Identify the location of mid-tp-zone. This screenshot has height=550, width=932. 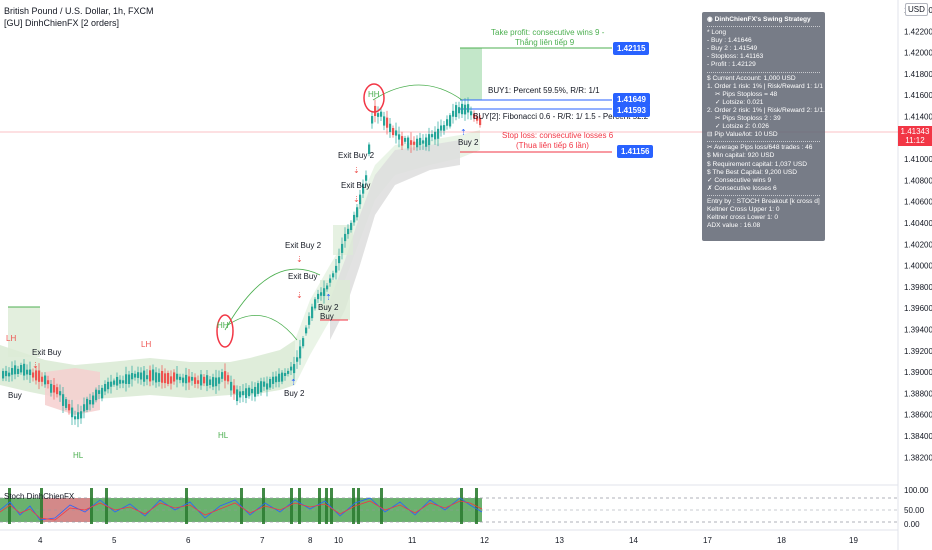
(335, 300).